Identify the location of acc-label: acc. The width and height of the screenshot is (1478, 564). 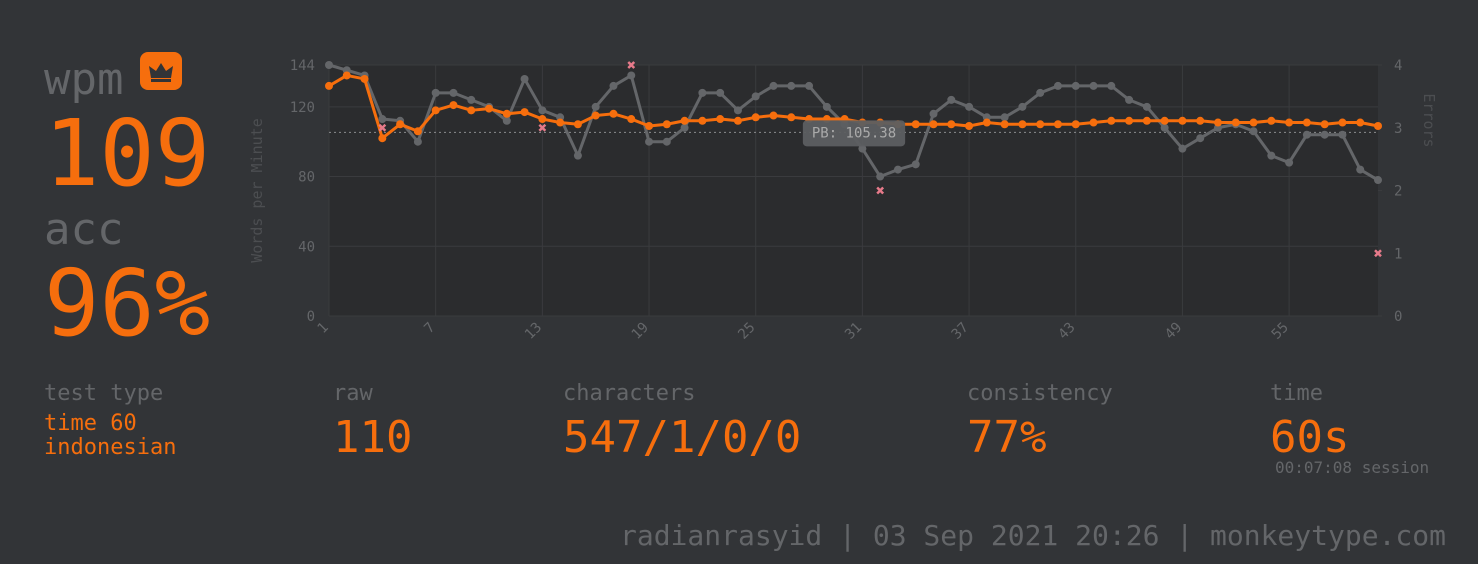
(84, 229).